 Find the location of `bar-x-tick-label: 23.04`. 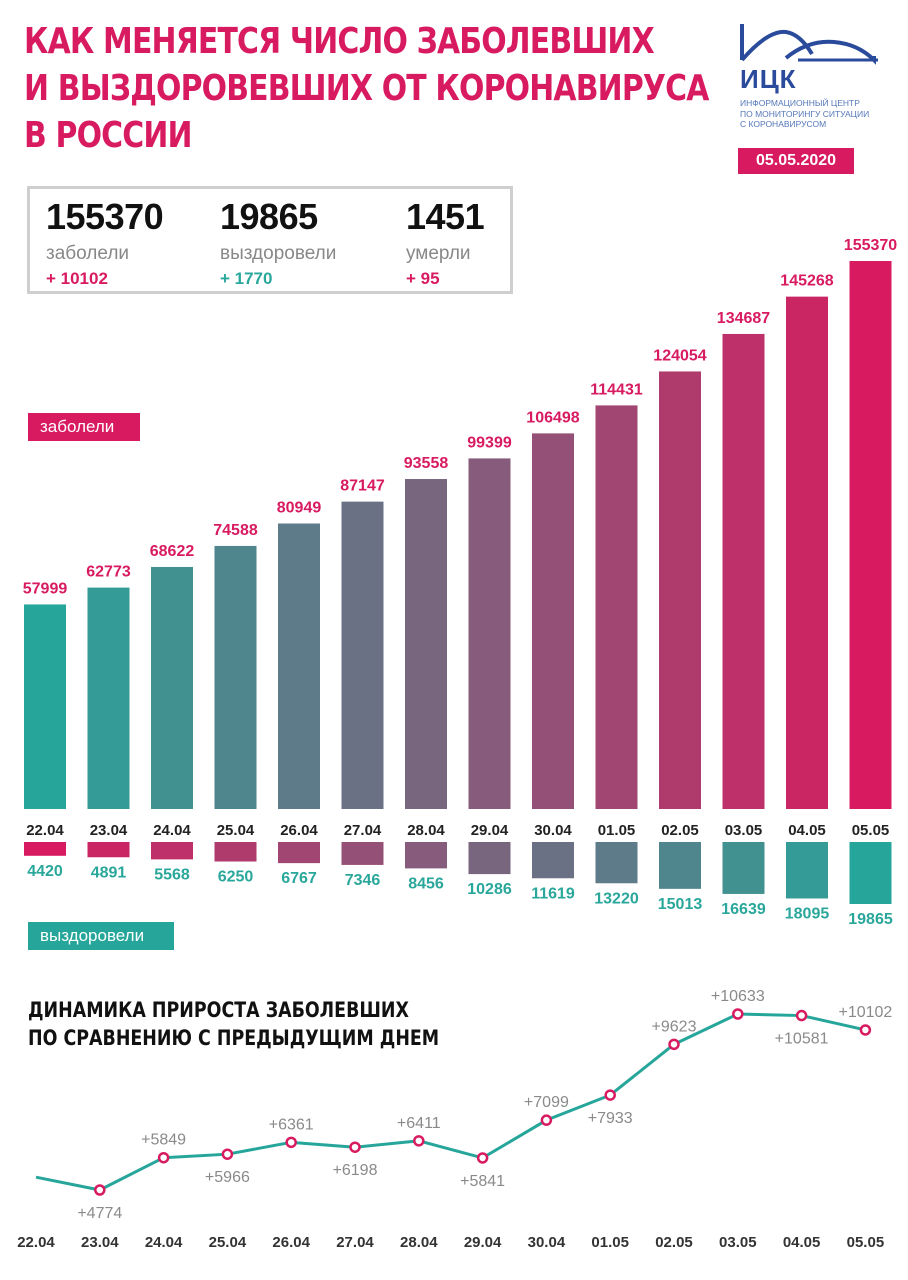

bar-x-tick-label: 23.04 is located at coordinates (109, 830).